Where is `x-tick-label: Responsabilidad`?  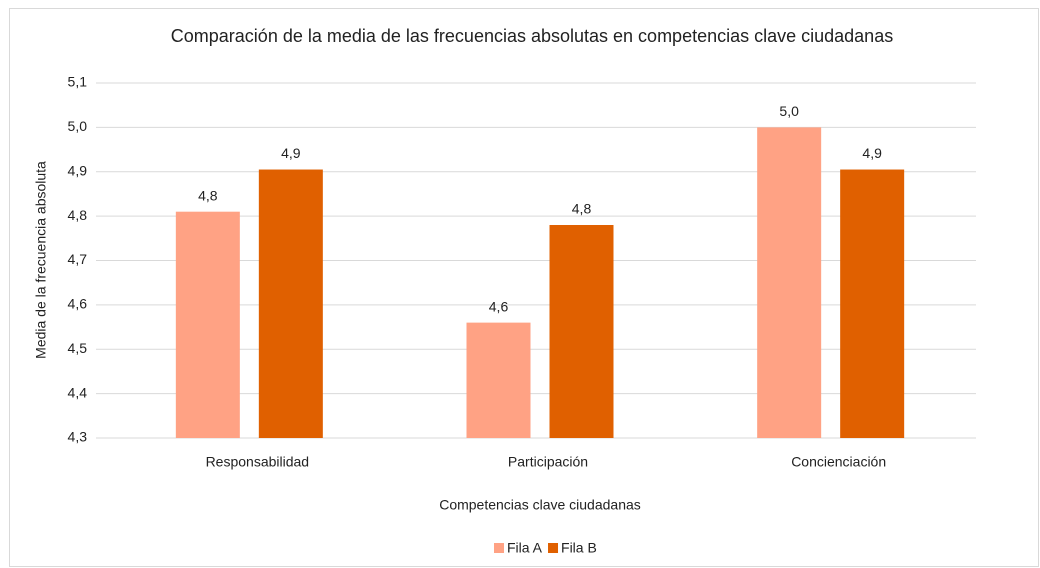
x-tick-label: Responsabilidad is located at coordinates (258, 462).